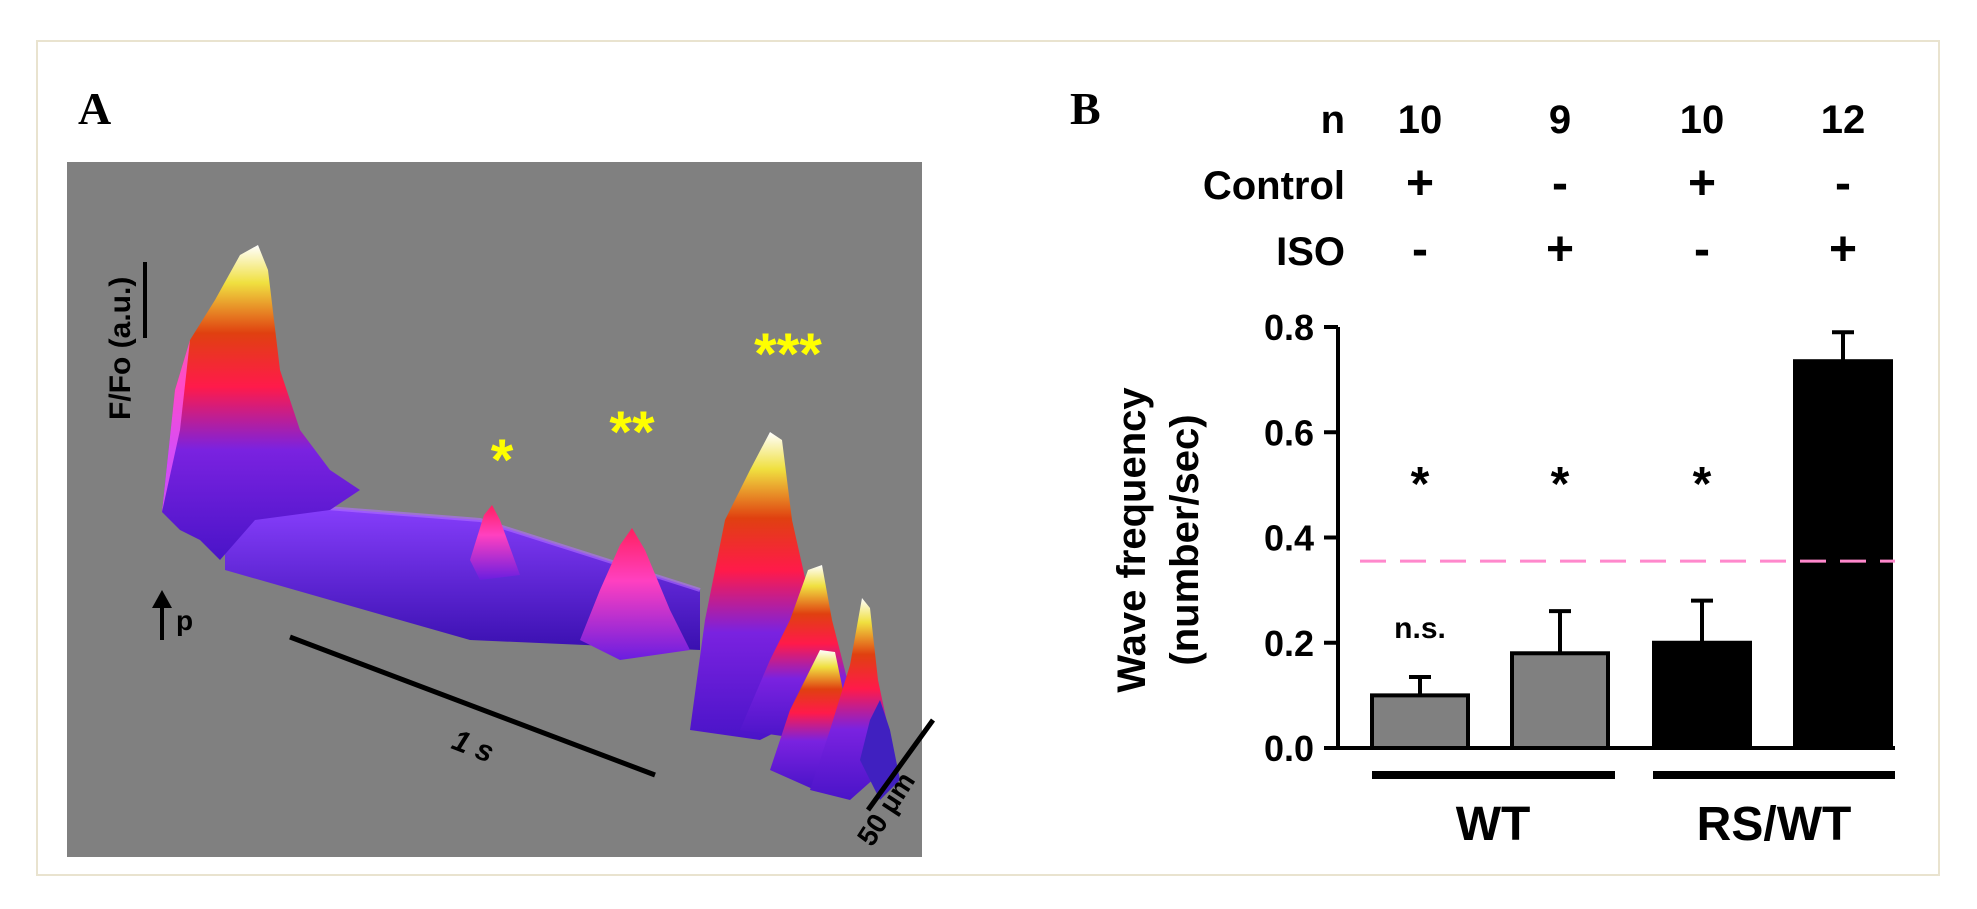 This screenshot has width=1977, height=909. Describe the element at coordinates (1420, 628) in the screenshot. I see `bar-top-label: n.s.` at that location.